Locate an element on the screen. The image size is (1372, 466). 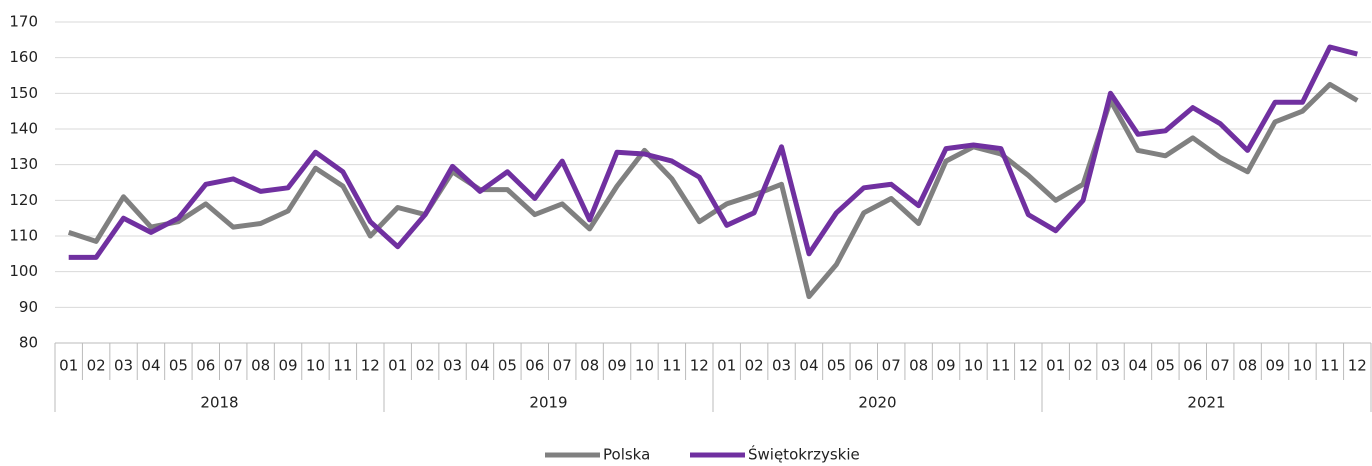
y-tick-label: 90 is located at coordinates (28, 307).